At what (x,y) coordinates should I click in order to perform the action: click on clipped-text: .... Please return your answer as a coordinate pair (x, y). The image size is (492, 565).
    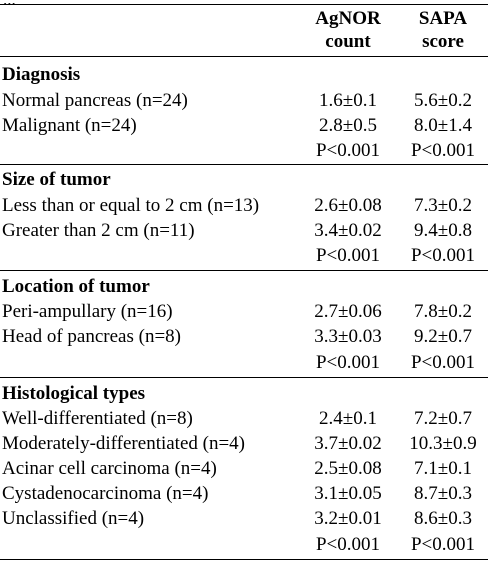
    Looking at the image, I should click on (9, 5).